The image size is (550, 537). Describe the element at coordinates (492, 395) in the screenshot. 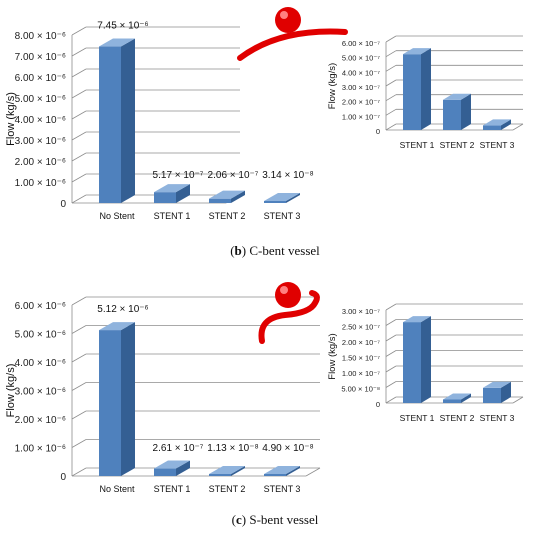

I see `chart-c-inset-bar-2-front` at that location.